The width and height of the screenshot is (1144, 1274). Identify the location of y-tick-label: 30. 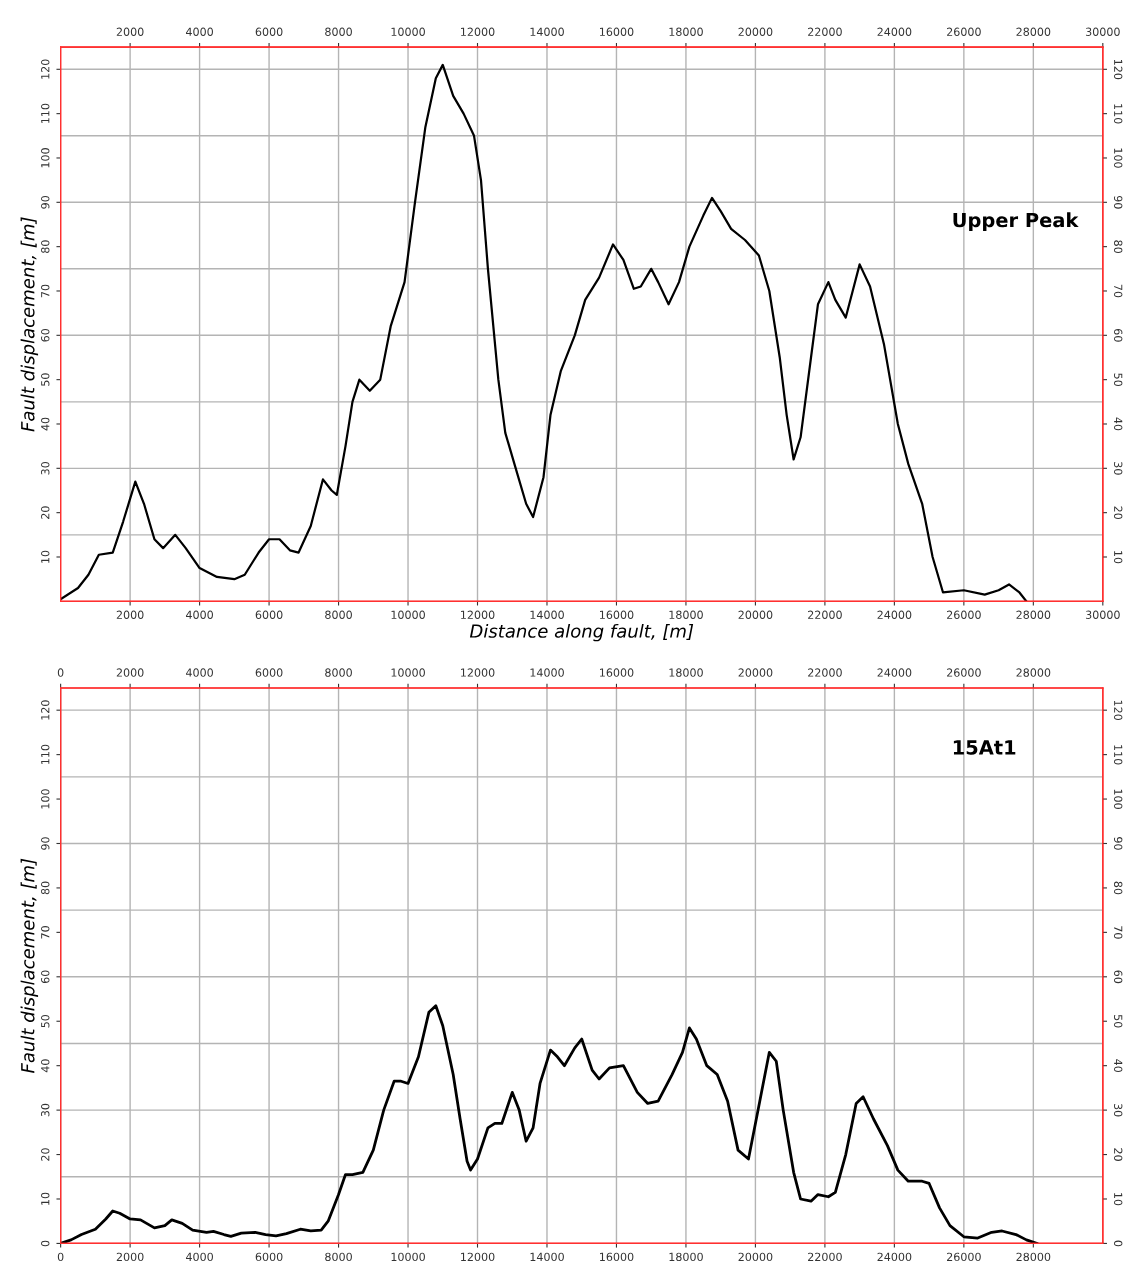
(45, 1110).